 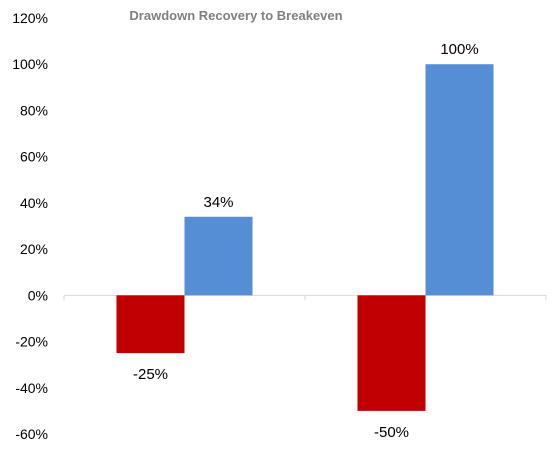 I want to click on y-tick-label: -20%, so click(x=31, y=342).